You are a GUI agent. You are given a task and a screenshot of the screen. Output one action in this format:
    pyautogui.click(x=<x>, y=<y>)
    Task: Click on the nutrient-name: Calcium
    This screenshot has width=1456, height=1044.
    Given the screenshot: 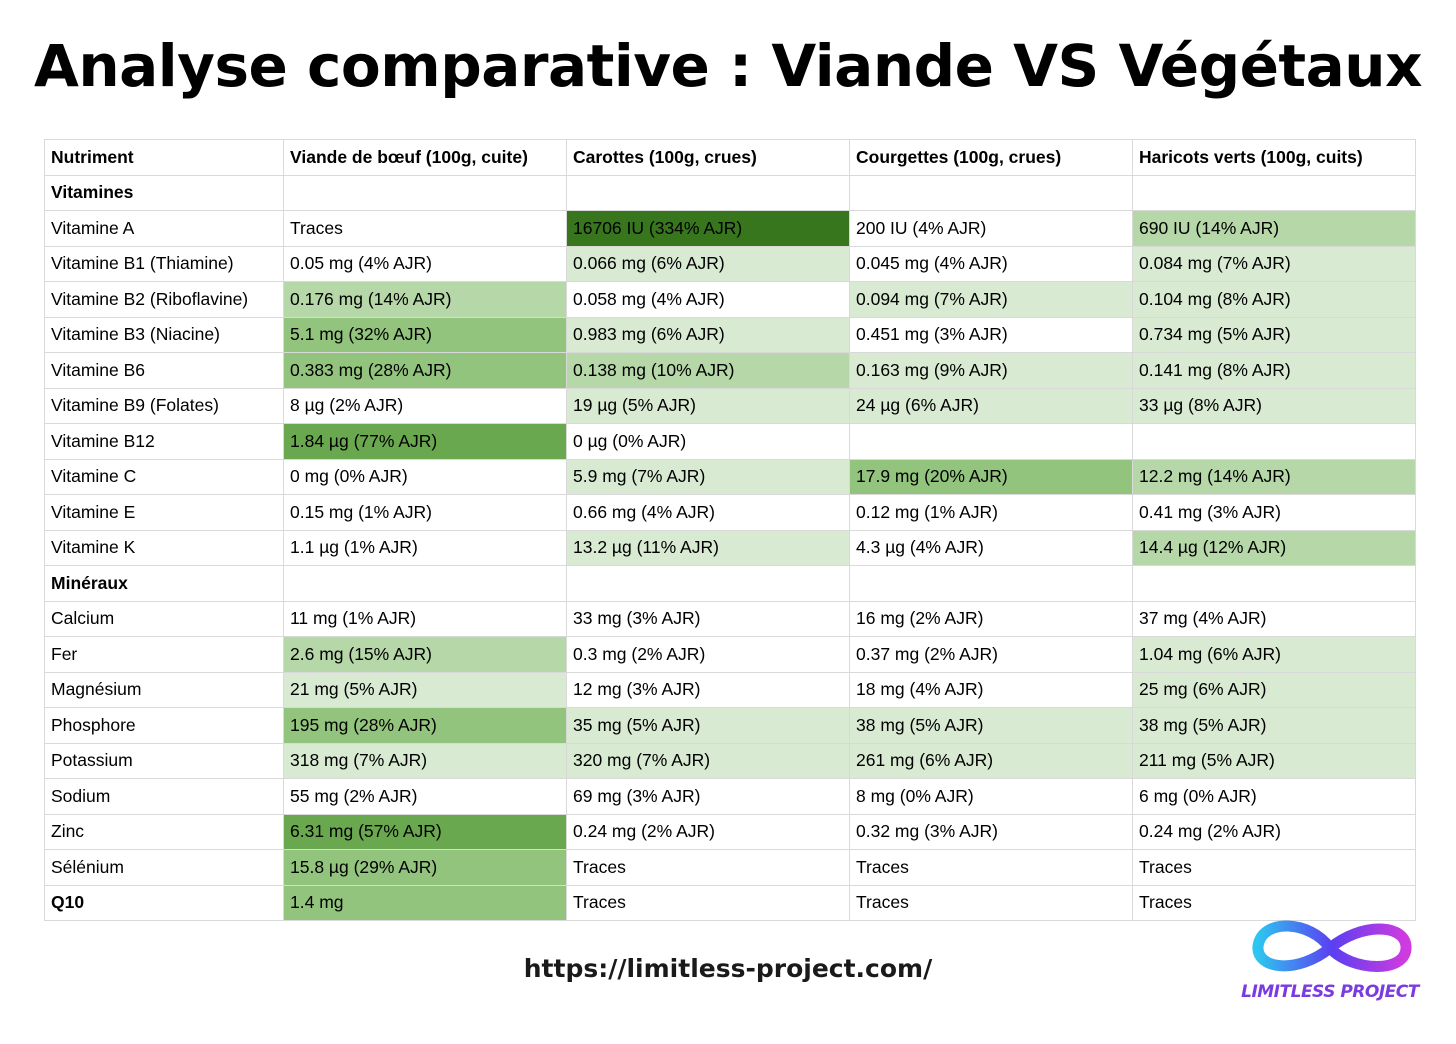 What is the action you would take?
    pyautogui.click(x=164, y=618)
    